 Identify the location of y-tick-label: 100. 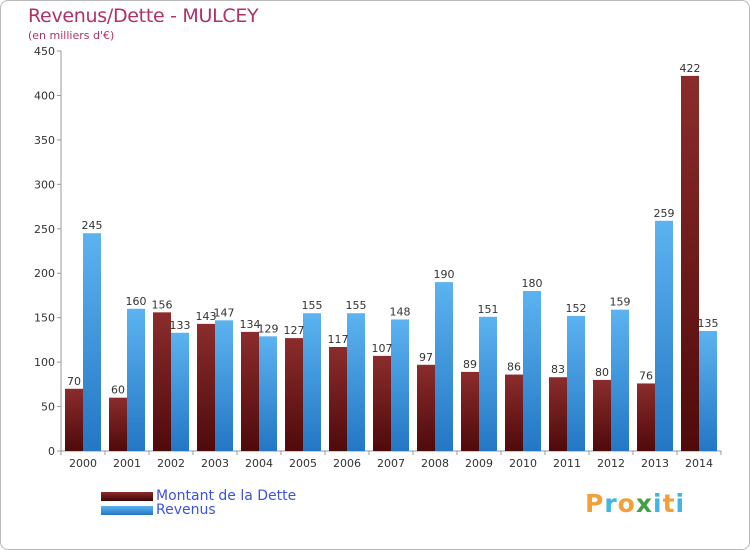
(44, 362).